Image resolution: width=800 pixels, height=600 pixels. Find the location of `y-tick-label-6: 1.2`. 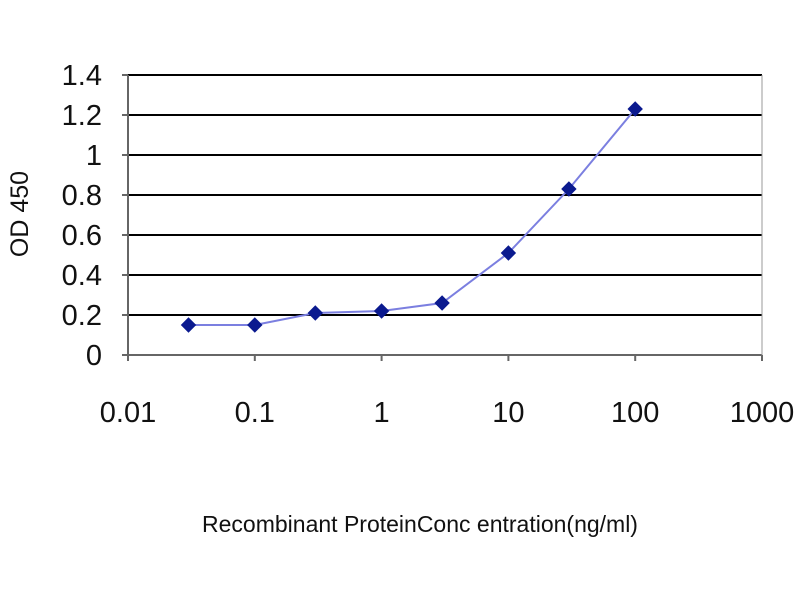

y-tick-label-6: 1.2 is located at coordinates (82, 116).